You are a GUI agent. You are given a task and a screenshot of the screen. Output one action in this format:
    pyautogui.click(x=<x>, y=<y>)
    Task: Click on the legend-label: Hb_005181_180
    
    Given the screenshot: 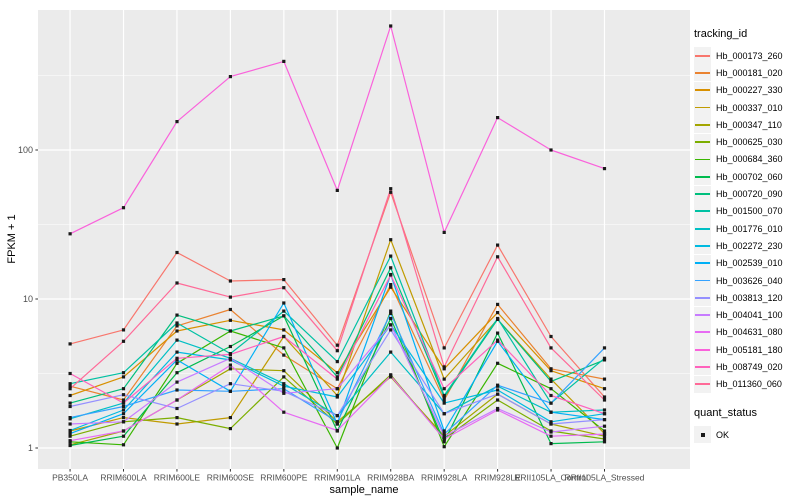 What is the action you would take?
    pyautogui.click(x=749, y=349)
    